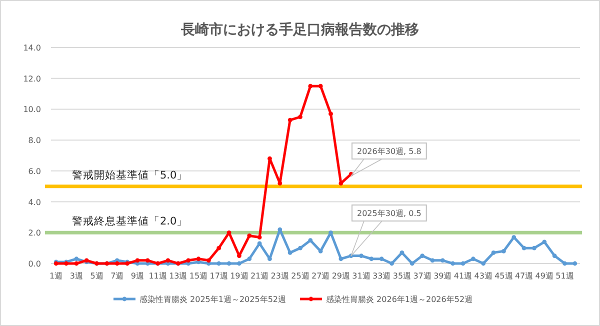  Describe the element at coordinates (381, 276) in the screenshot. I see `x-tick-label: 33週` at that location.